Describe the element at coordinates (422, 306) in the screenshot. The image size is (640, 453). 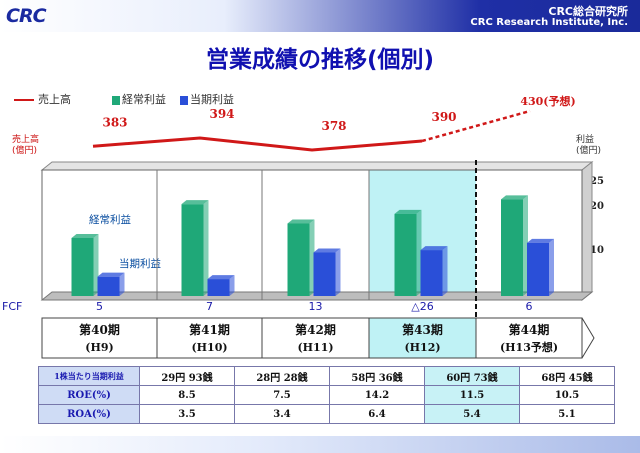
I see `fcf-value: △26` at that location.